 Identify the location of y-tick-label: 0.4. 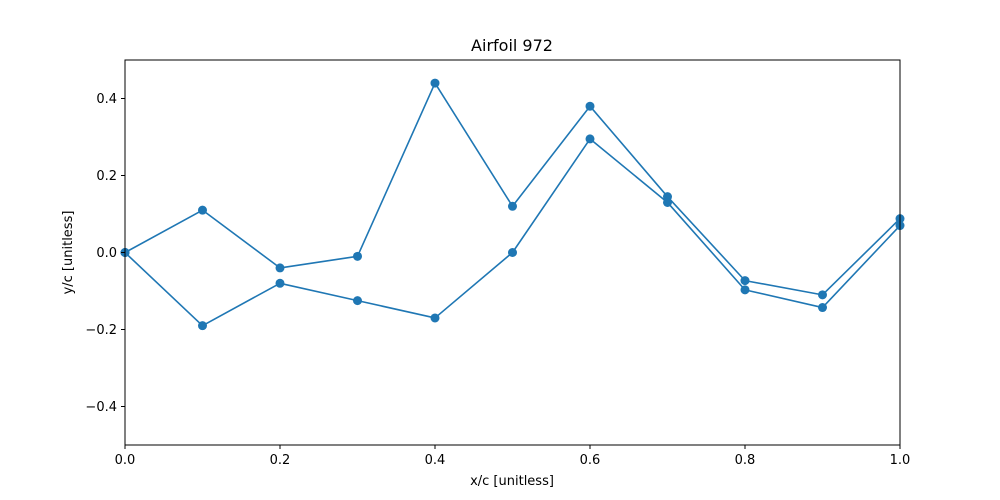
(106, 99).